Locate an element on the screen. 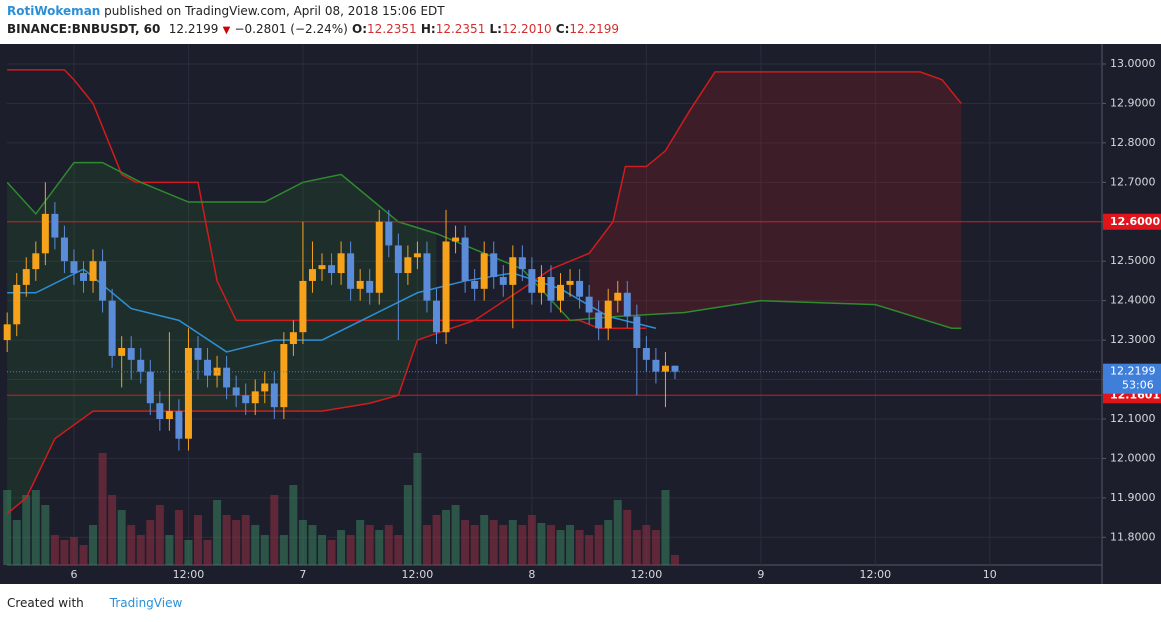 Image resolution: width=1161 pixels, height=622 pixels. down-arrow: ▼ is located at coordinates (226, 30).